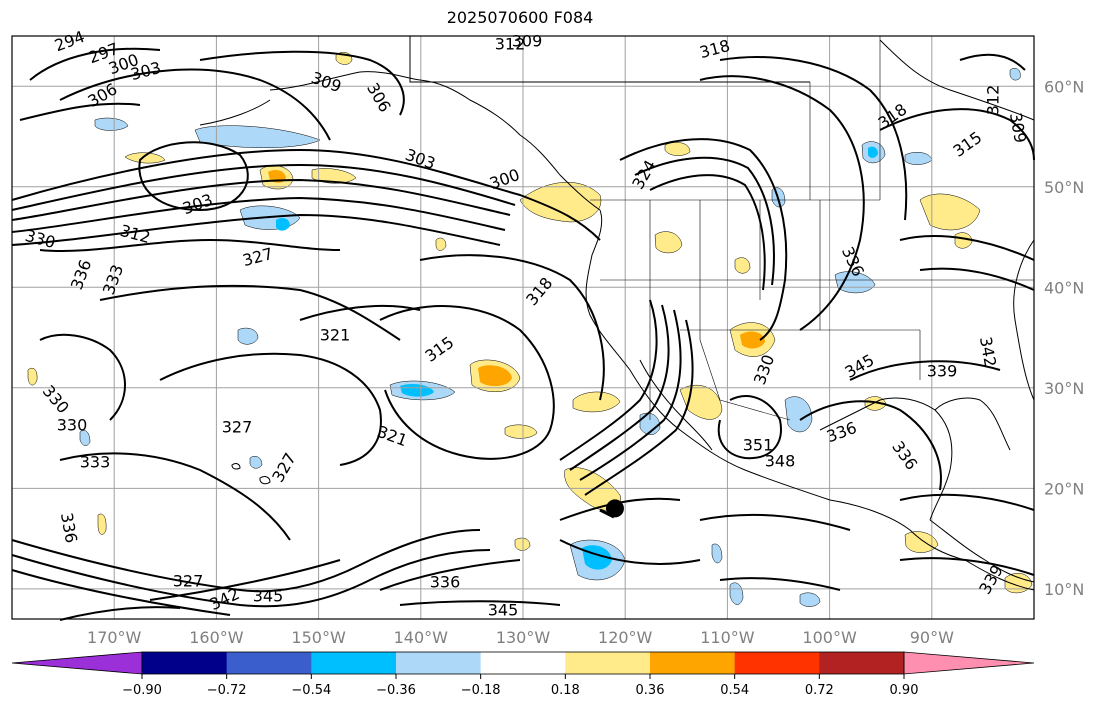 The image size is (1105, 712). I want to click on colorbar-tick-label: 0.36, so click(650, 690).